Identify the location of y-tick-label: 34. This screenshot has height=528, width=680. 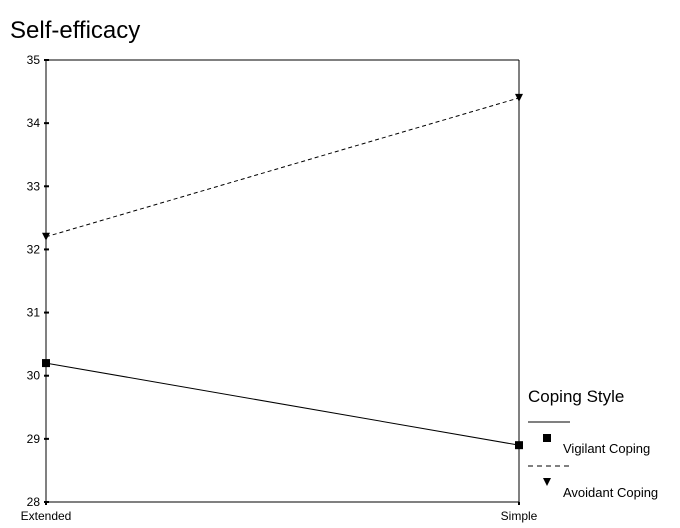
(34, 123).